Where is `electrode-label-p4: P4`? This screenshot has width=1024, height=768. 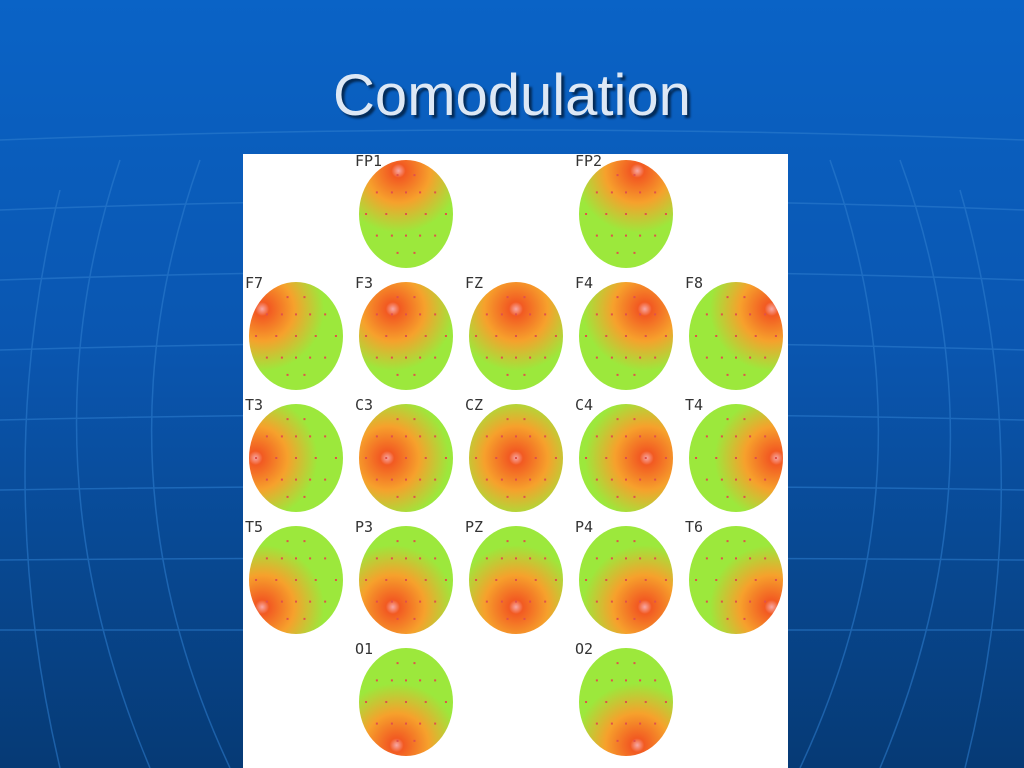 electrode-label-p4: P4 is located at coordinates (584, 527).